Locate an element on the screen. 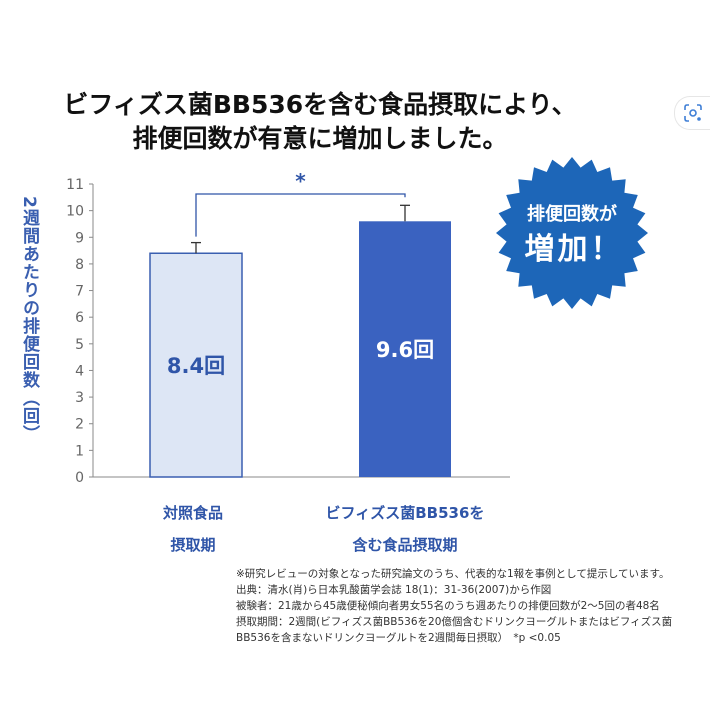 The width and height of the screenshot is (710, 710). badge-line-2: 増加！ is located at coordinates (574, 249).